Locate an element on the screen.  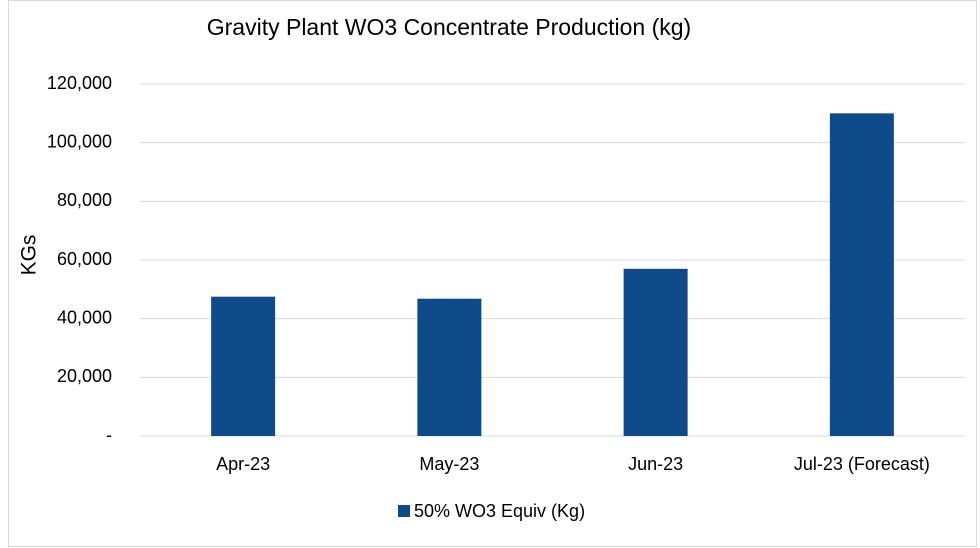
y-tick-label: 120,000 is located at coordinates (79, 83).